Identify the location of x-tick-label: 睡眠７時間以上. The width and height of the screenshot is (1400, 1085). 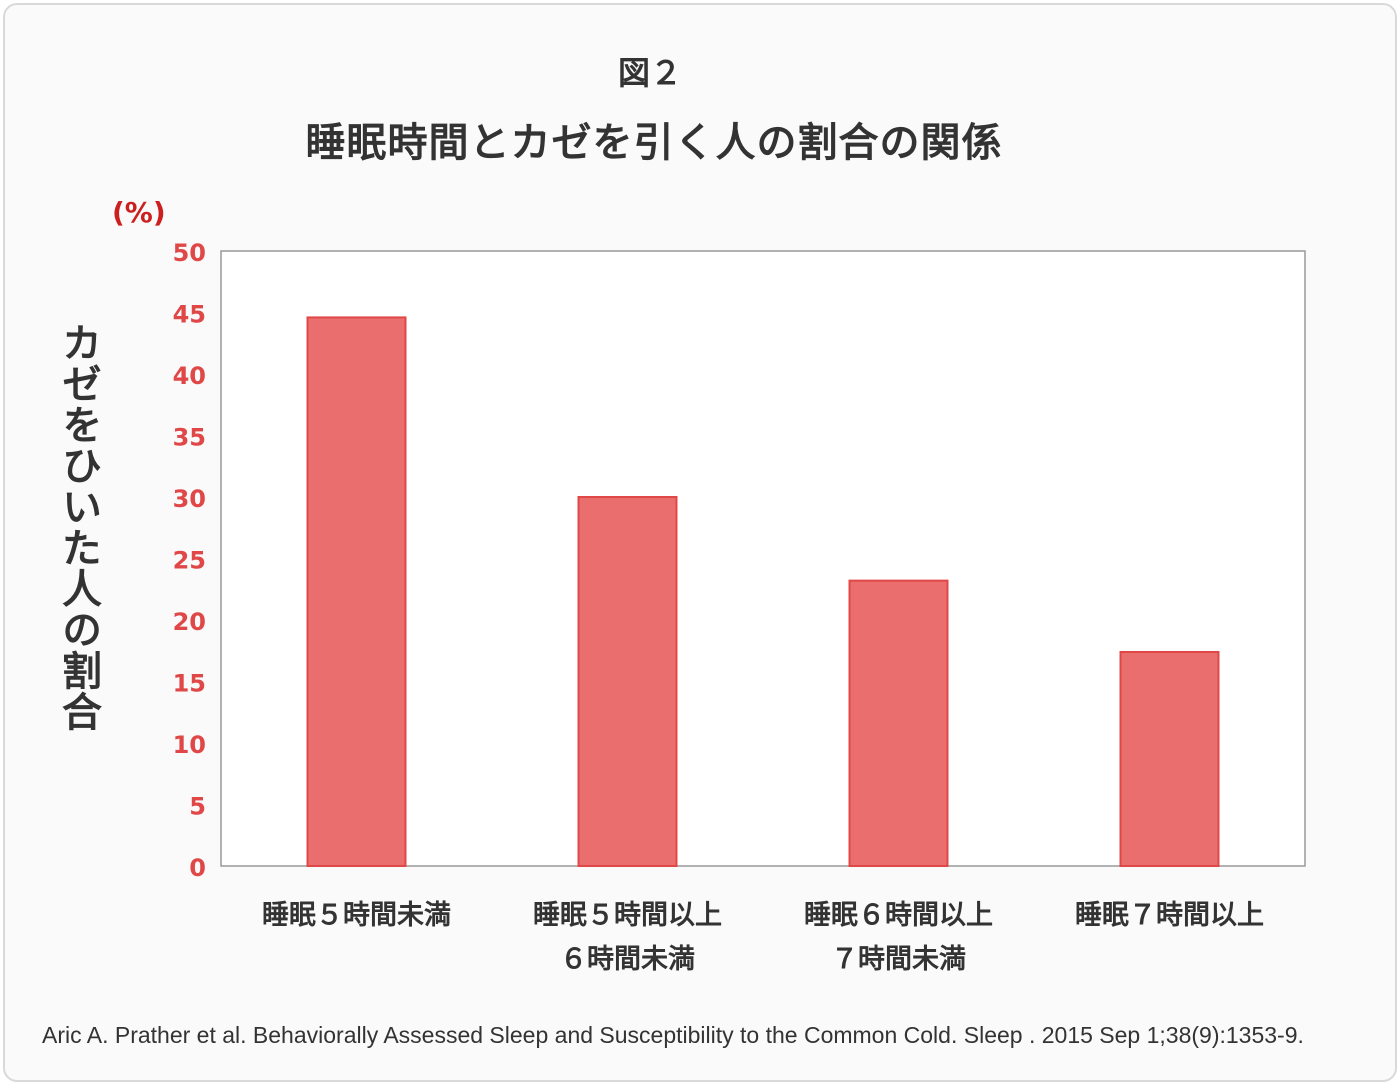
(1169, 915).